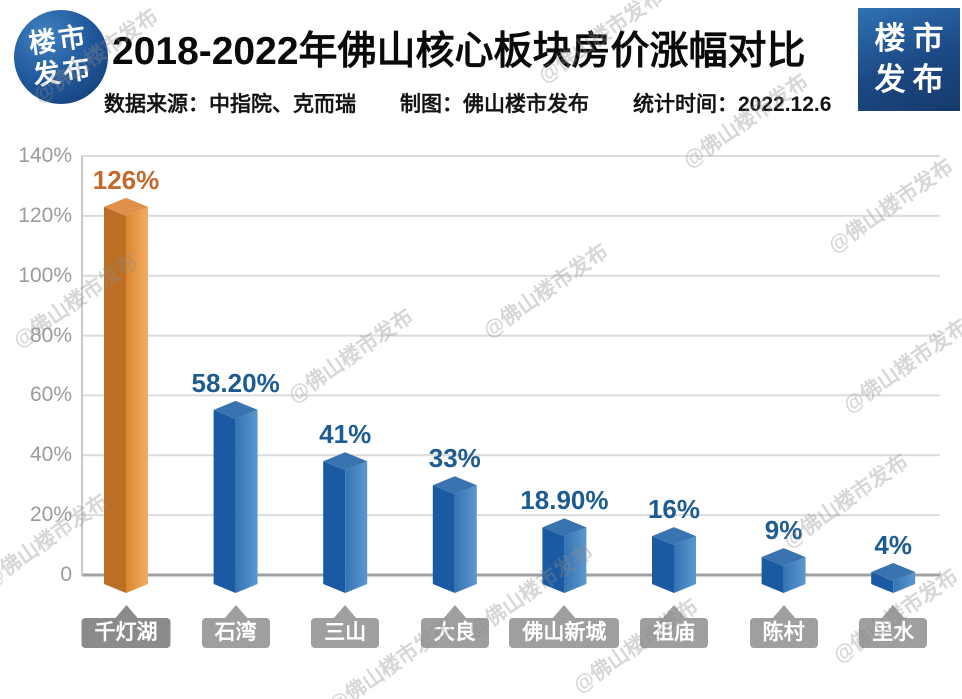  Describe the element at coordinates (126, 179) in the screenshot. I see `value-label: 126%` at that location.